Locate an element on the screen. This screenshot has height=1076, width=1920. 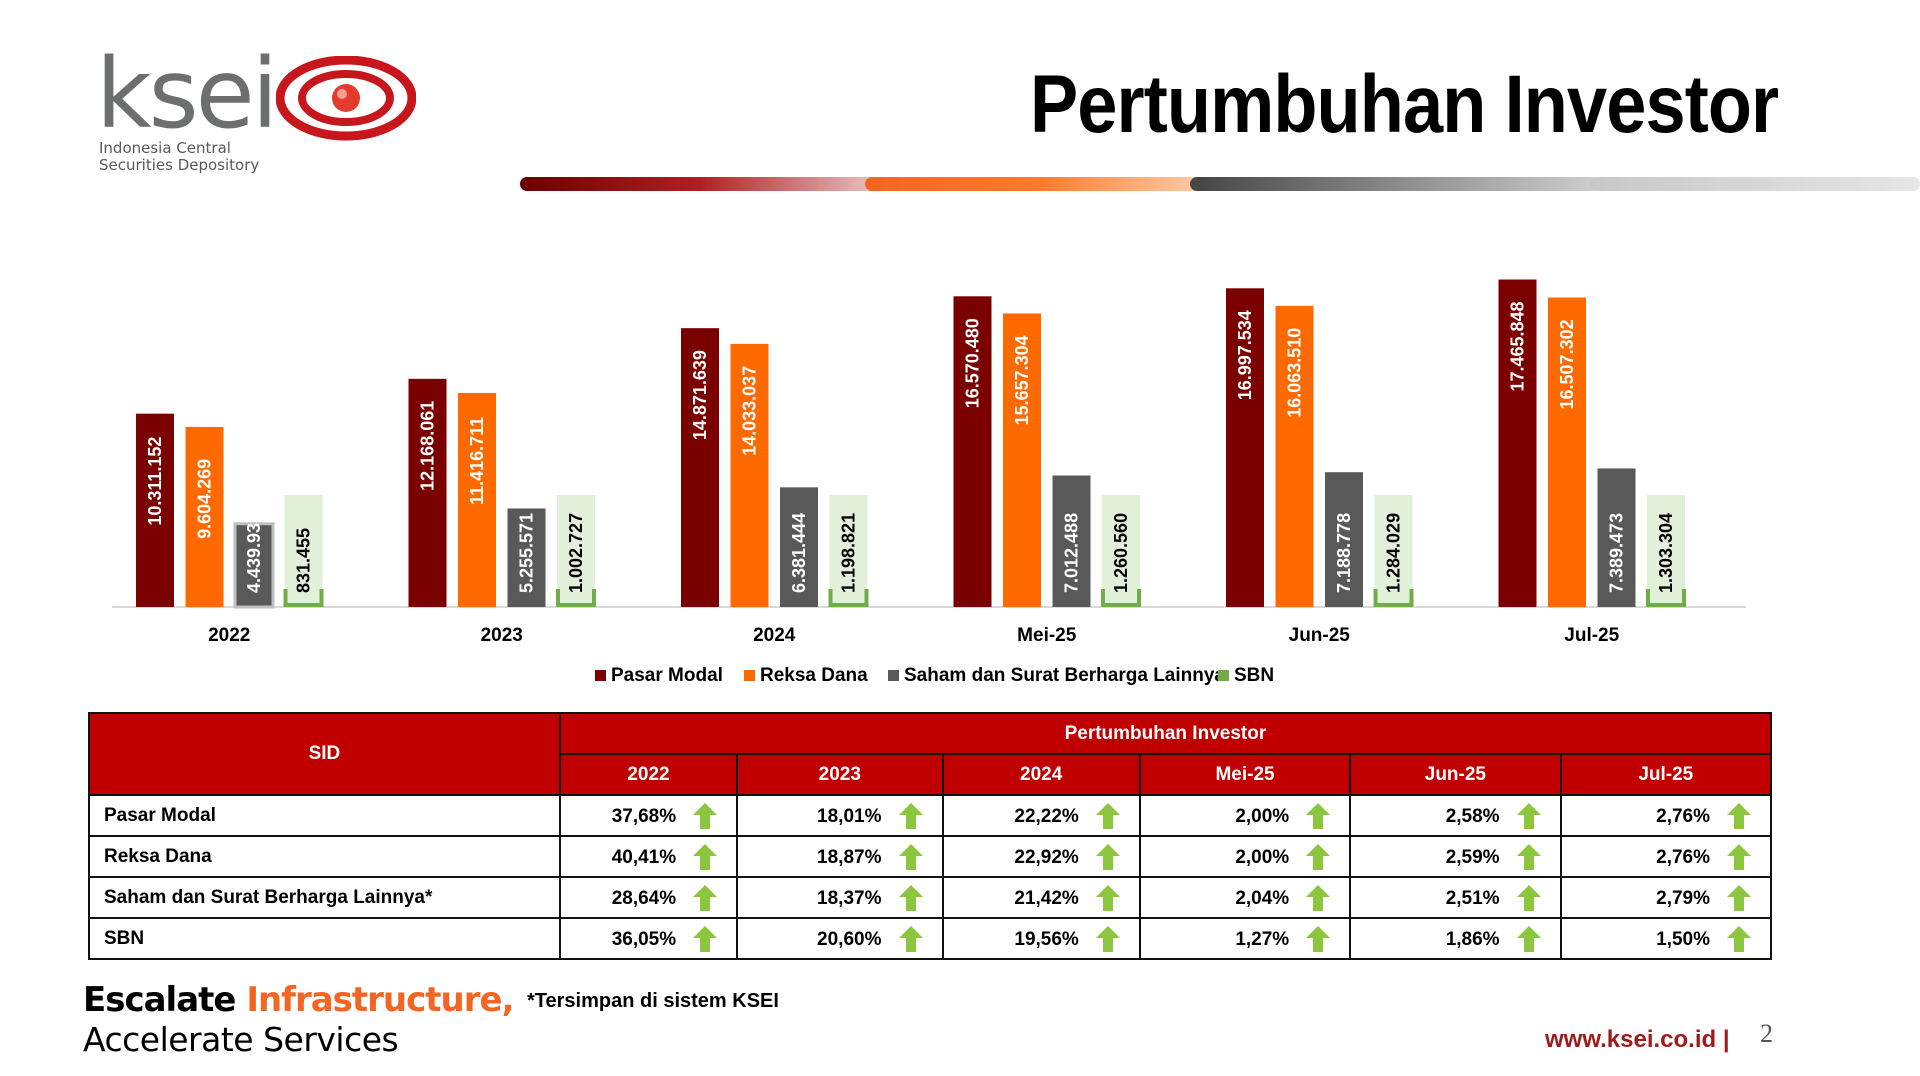
growth-cell: 2,04% is located at coordinates (1245, 897).